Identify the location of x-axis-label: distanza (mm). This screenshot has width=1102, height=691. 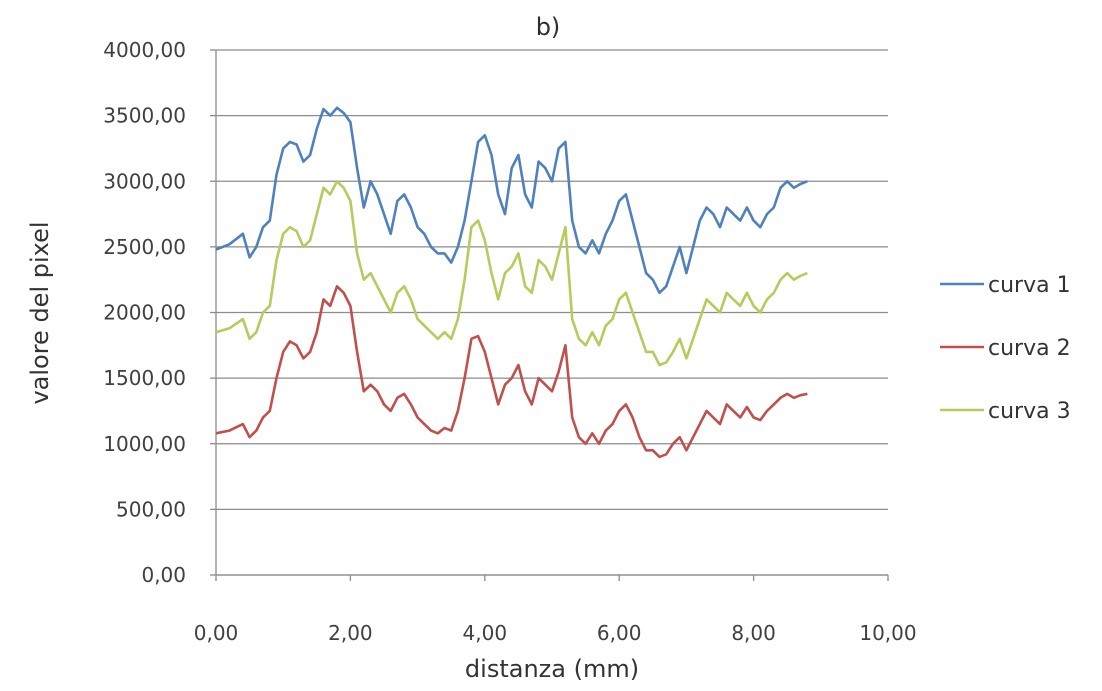
(552, 669).